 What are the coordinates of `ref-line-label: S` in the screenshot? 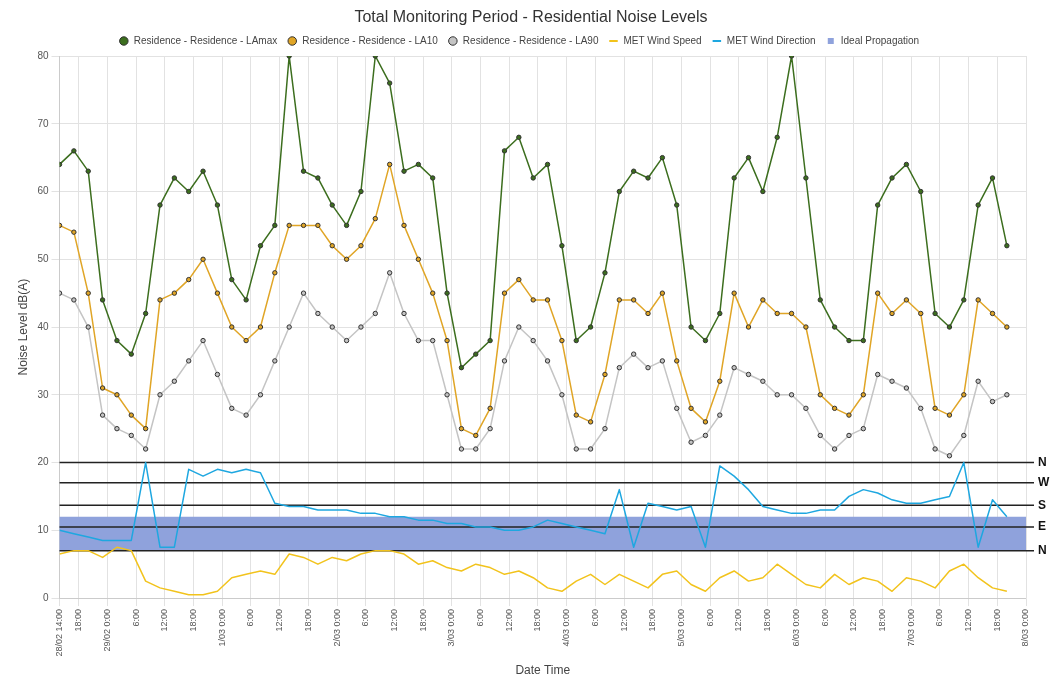 It's located at (1042, 504).